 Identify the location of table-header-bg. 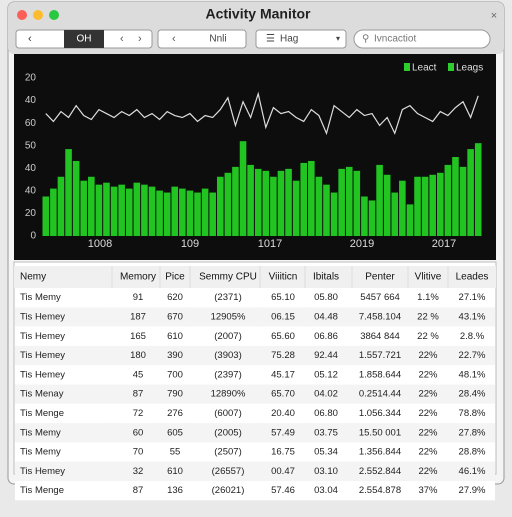
(255, 277).